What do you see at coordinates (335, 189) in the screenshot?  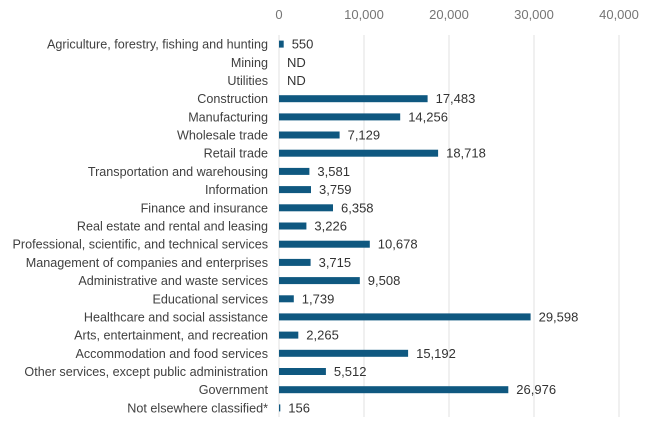 I see `svg-text: 3,759` at bounding box center [335, 189].